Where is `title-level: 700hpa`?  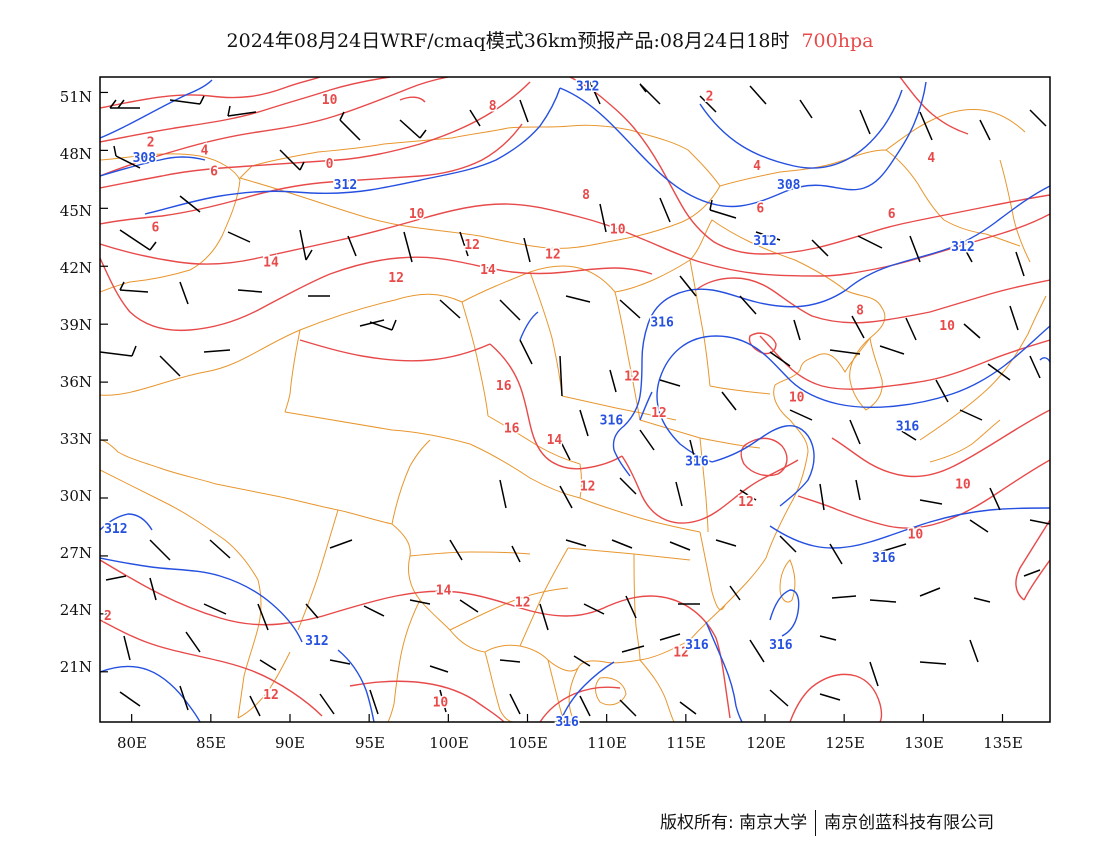 title-level: 700hpa is located at coordinates (837, 41).